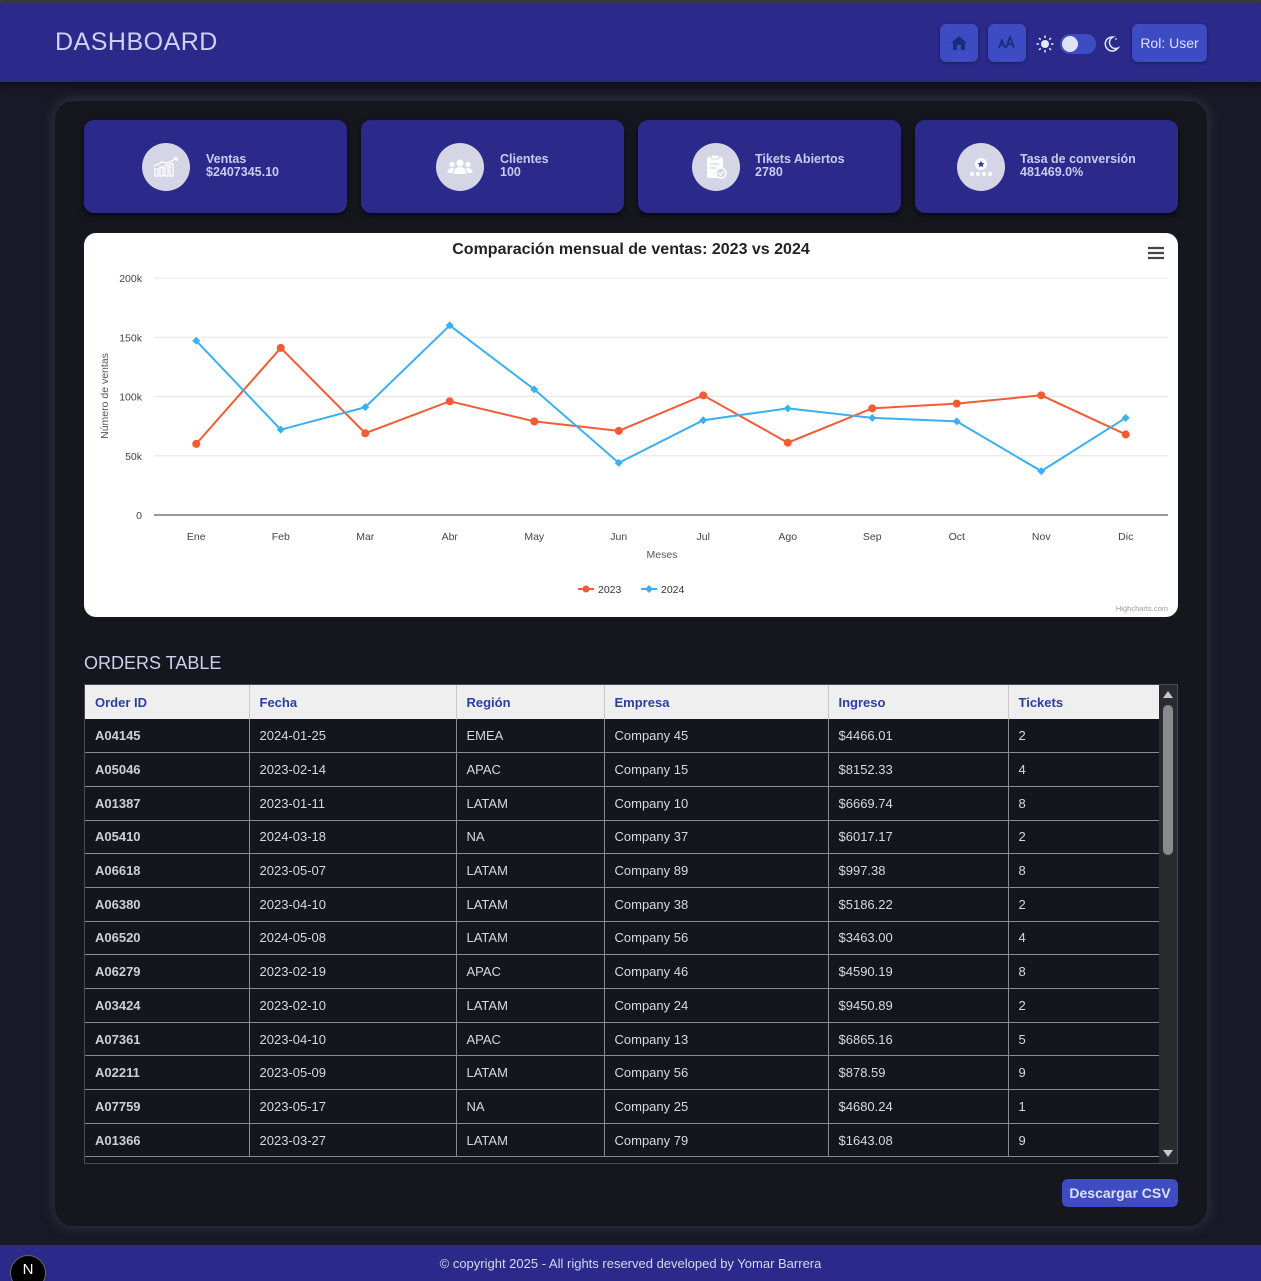 The height and width of the screenshot is (1281, 1261). I want to click on cell-fecha: 2023-05-09, so click(353, 1073).